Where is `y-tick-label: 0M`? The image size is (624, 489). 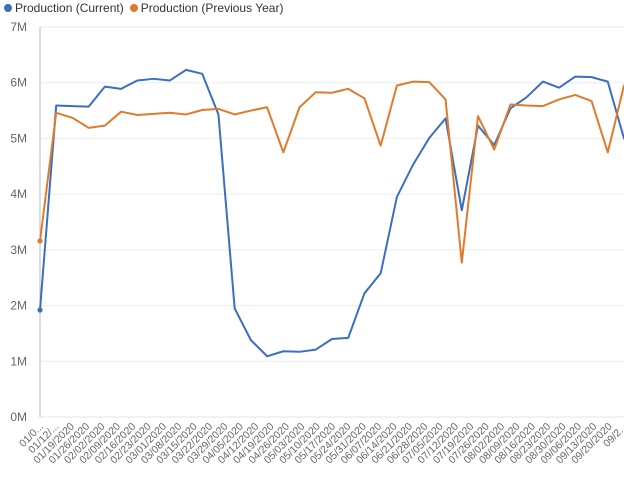
y-tick-label: 0M is located at coordinates (18, 417).